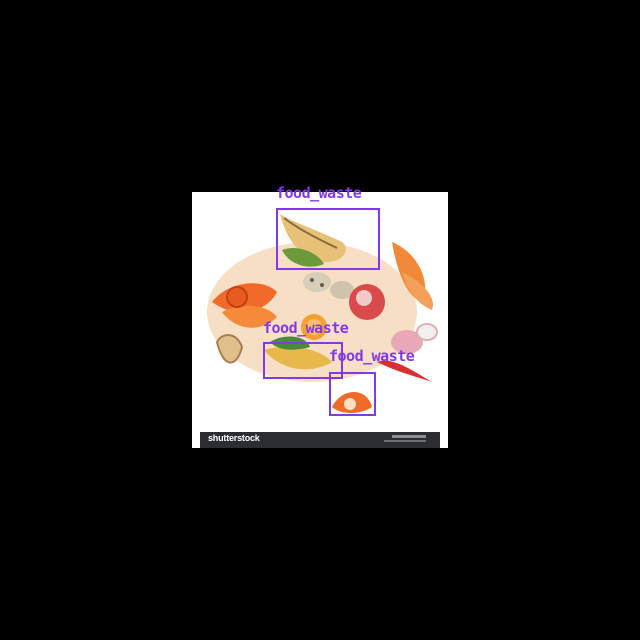 This screenshot has width=640, height=640. I want to click on detection-label-2: food_waste, so click(306, 328).